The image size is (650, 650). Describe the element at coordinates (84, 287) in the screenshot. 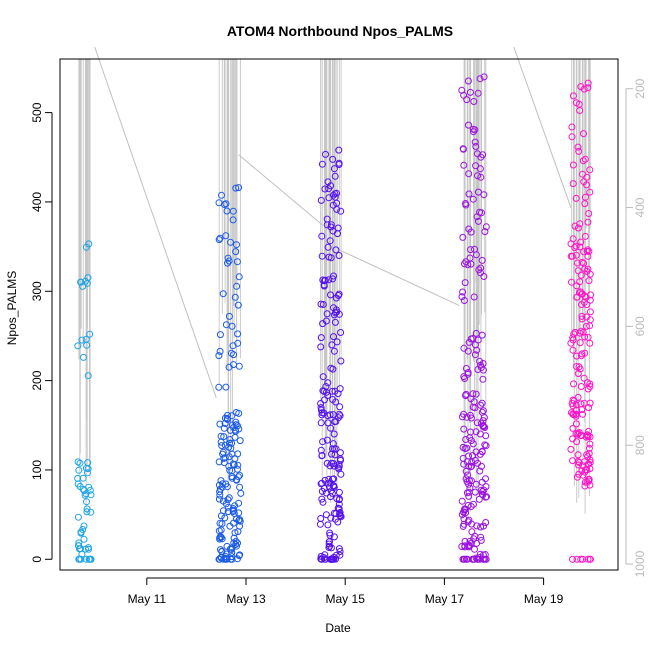

I see `pressure-profile` at that location.